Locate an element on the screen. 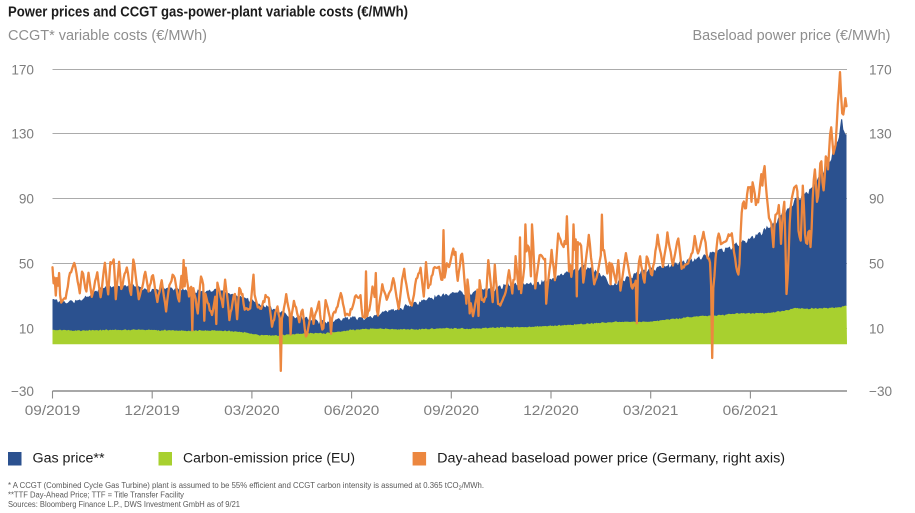  svg-text: 09/2020 is located at coordinates (452, 411).